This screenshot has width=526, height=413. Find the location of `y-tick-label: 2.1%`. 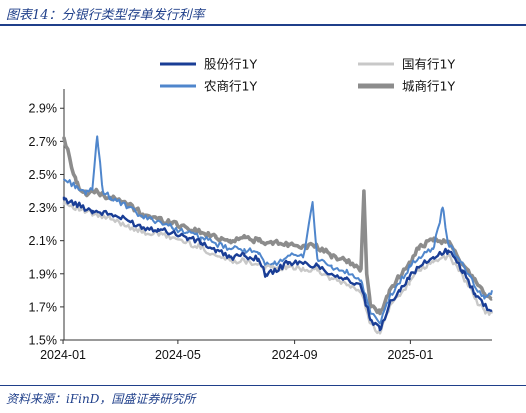

y-tick-label: 2.1% is located at coordinates (43, 241).